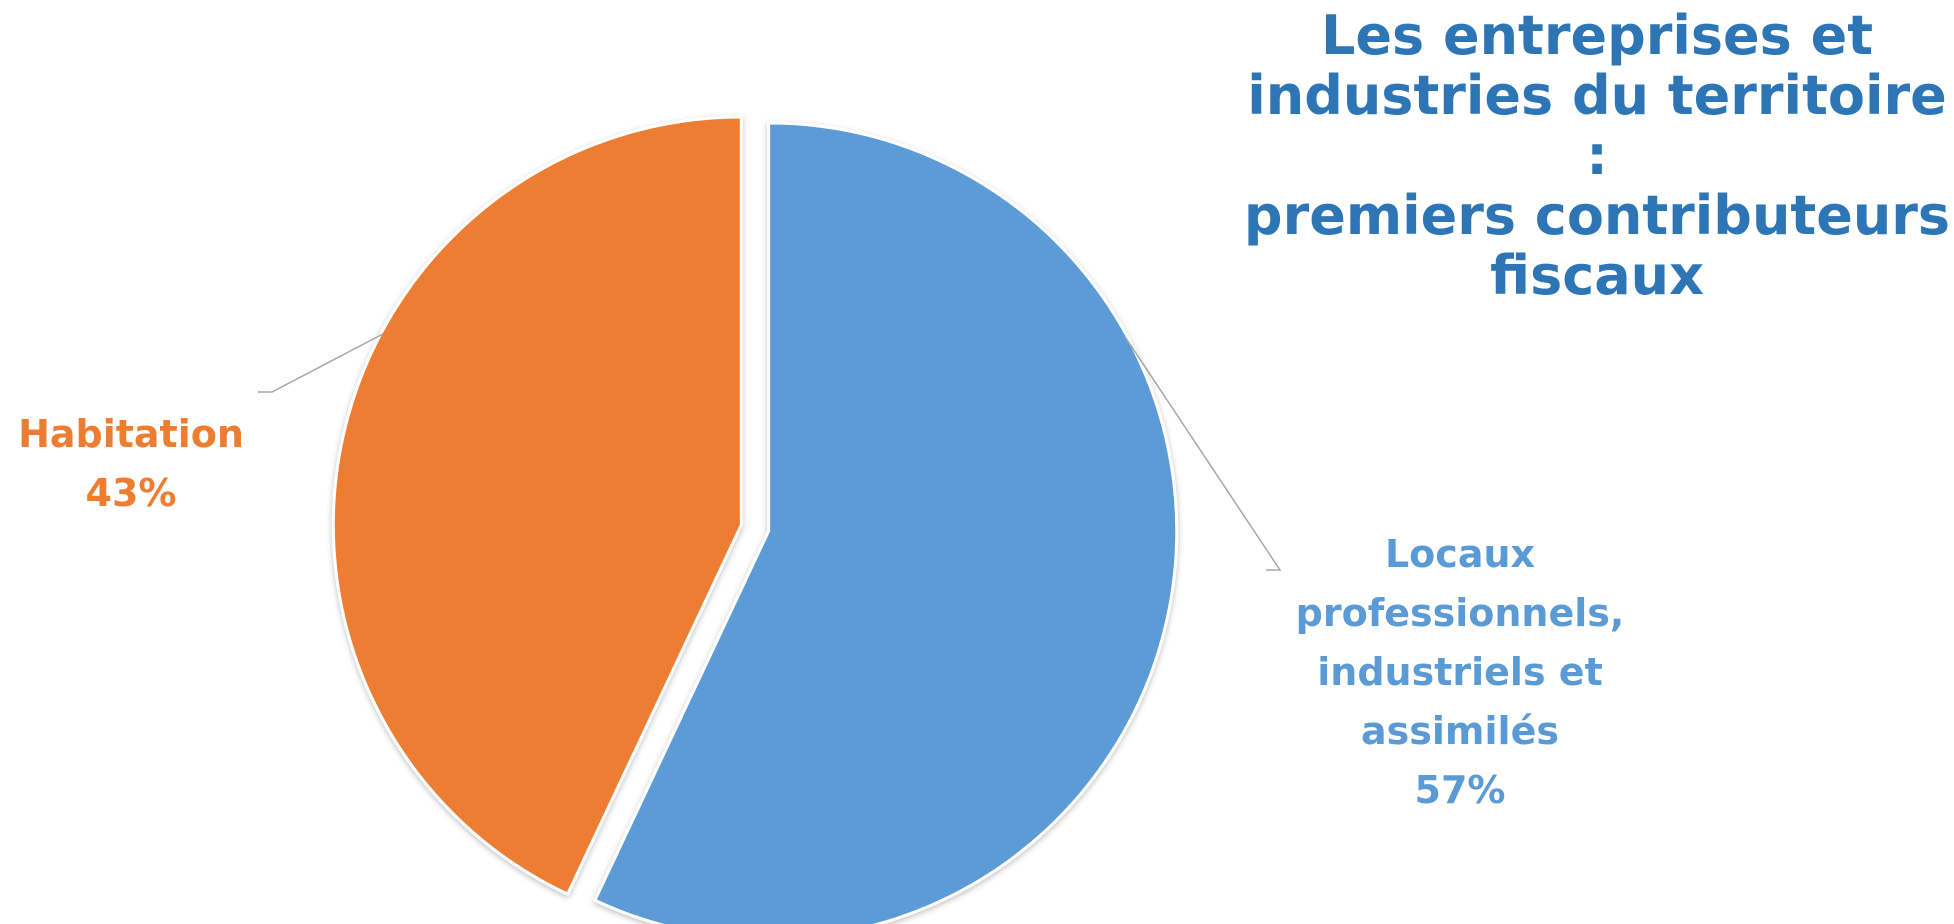 This screenshot has width=1954, height=924. I want to click on slice-value-habitation: 43%, so click(131, 493).